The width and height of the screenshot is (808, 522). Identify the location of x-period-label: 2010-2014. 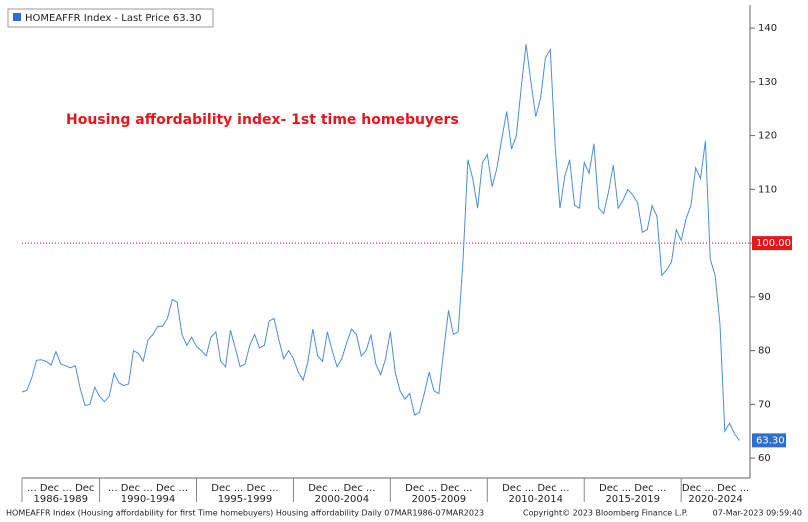
(536, 499).